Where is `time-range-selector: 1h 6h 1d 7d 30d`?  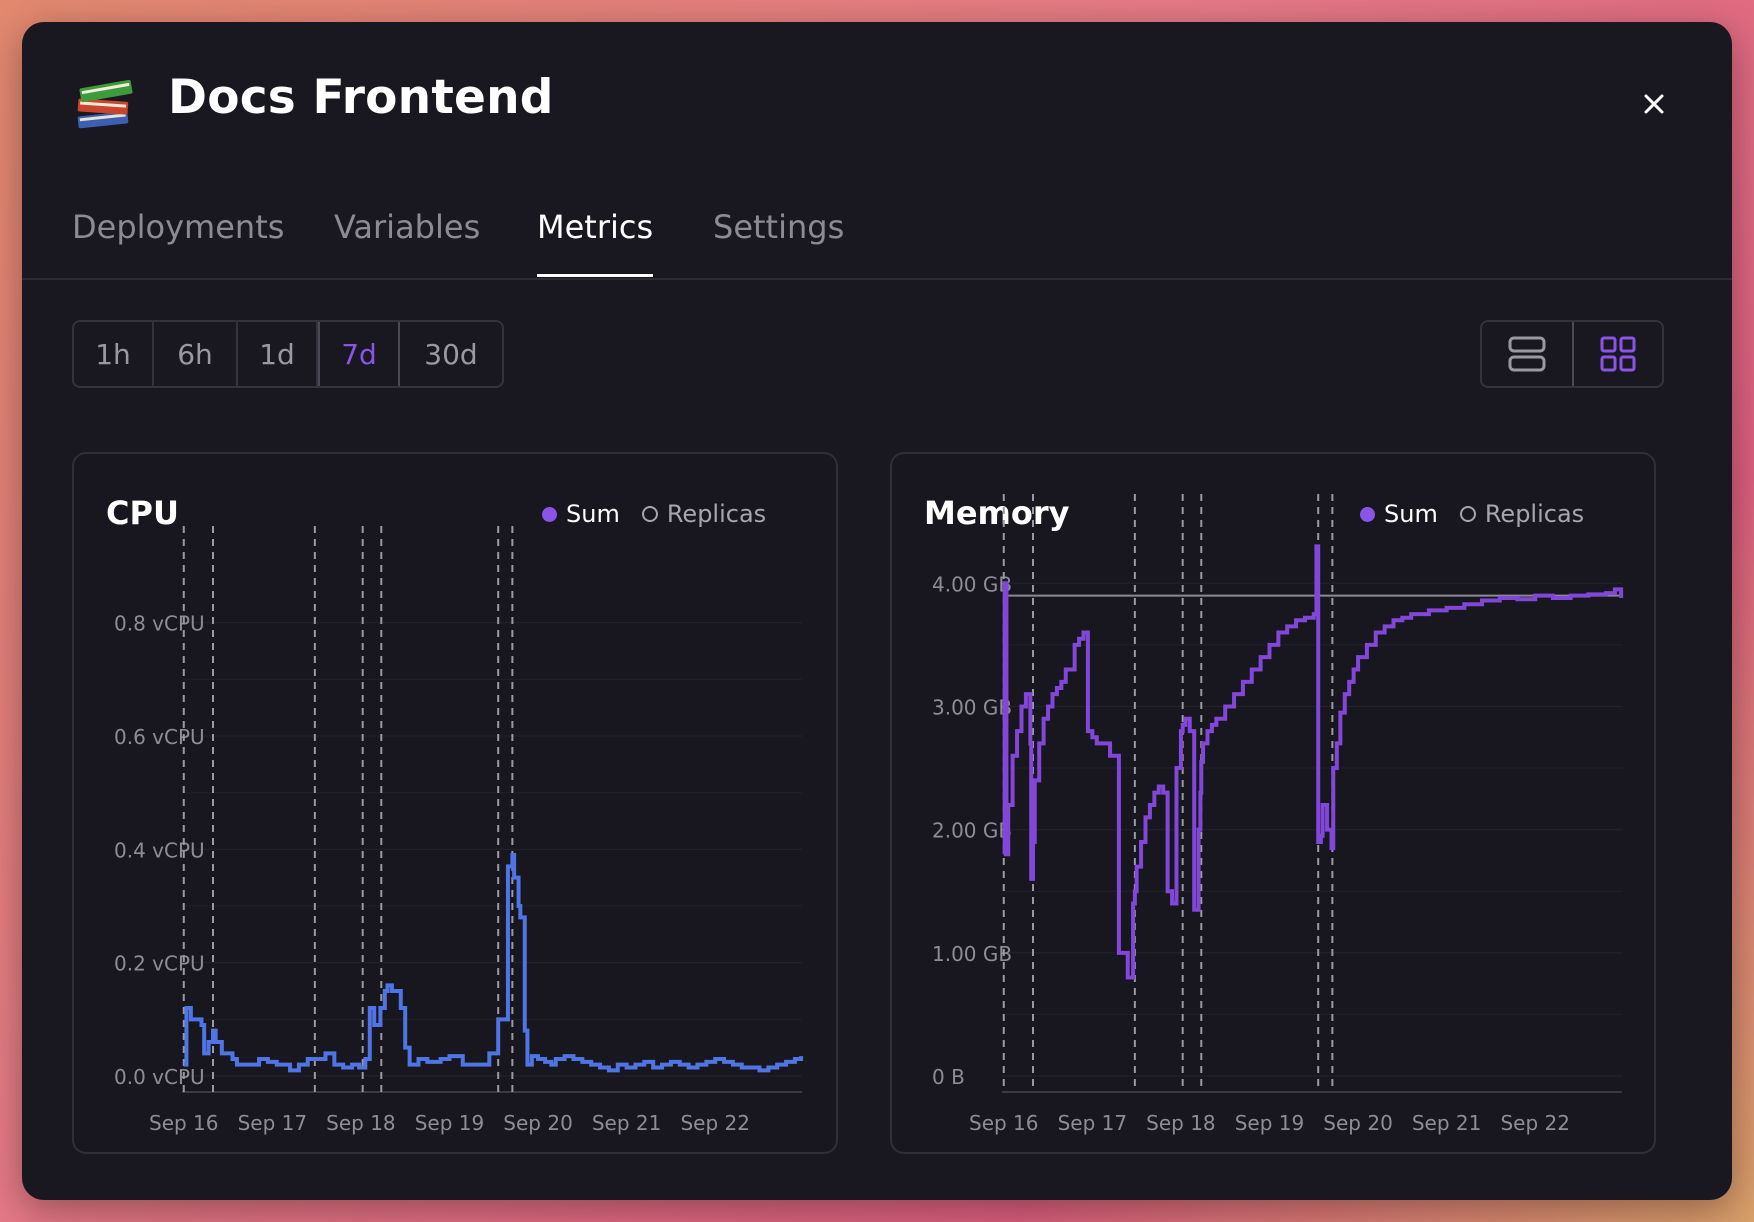
time-range-selector: 1h 6h 1d 7d 30d is located at coordinates (288, 354).